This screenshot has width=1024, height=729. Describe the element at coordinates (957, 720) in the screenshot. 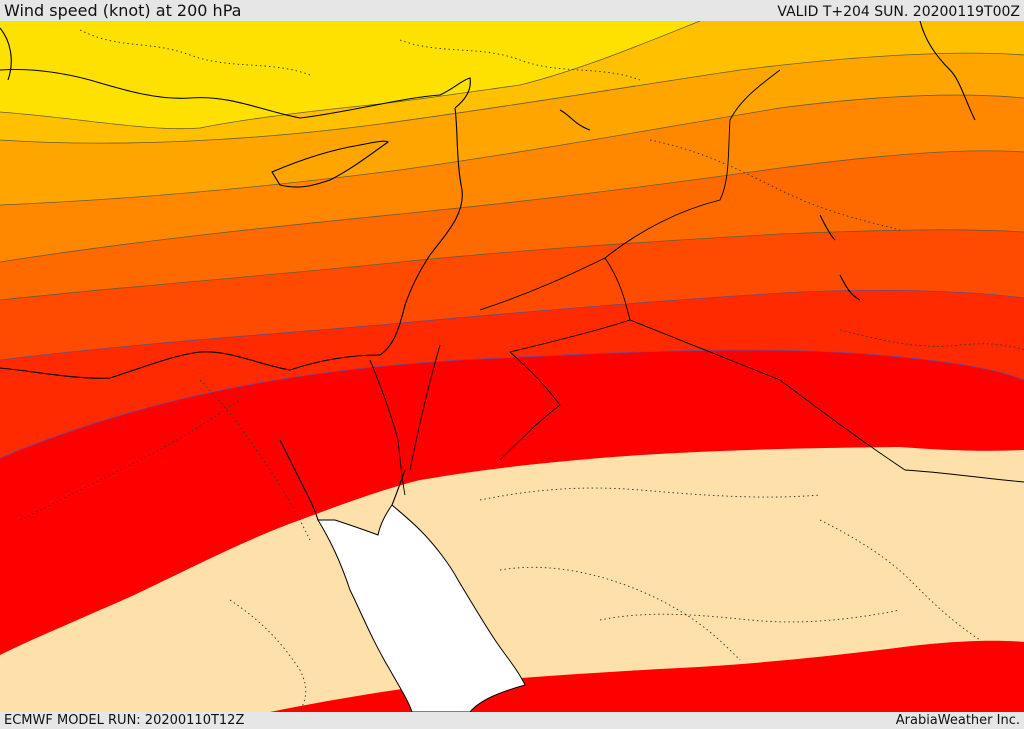

I see `credit-label: ArabiaWeather Inc.` at that location.